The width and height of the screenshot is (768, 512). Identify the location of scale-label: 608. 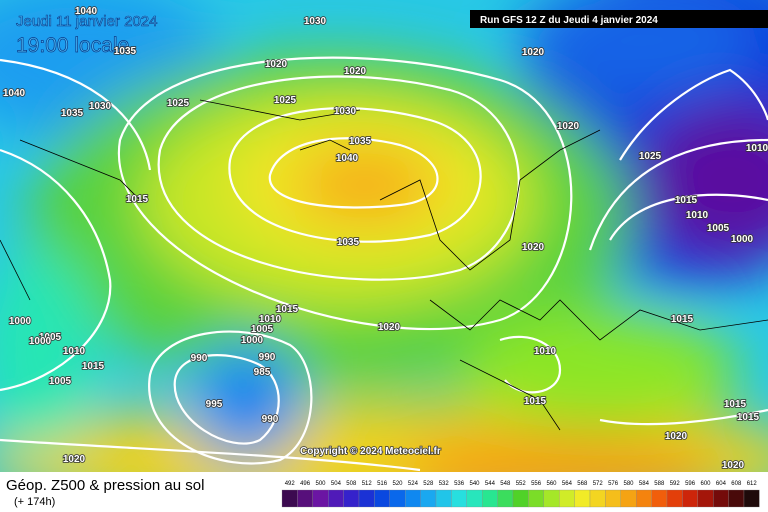
(736, 484).